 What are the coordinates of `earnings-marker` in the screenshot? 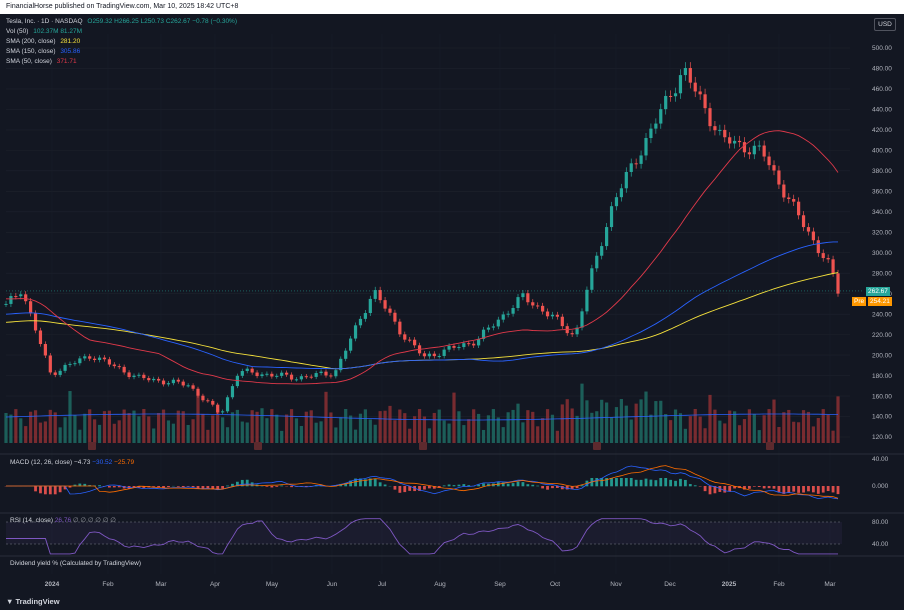 It's located at (423, 446).